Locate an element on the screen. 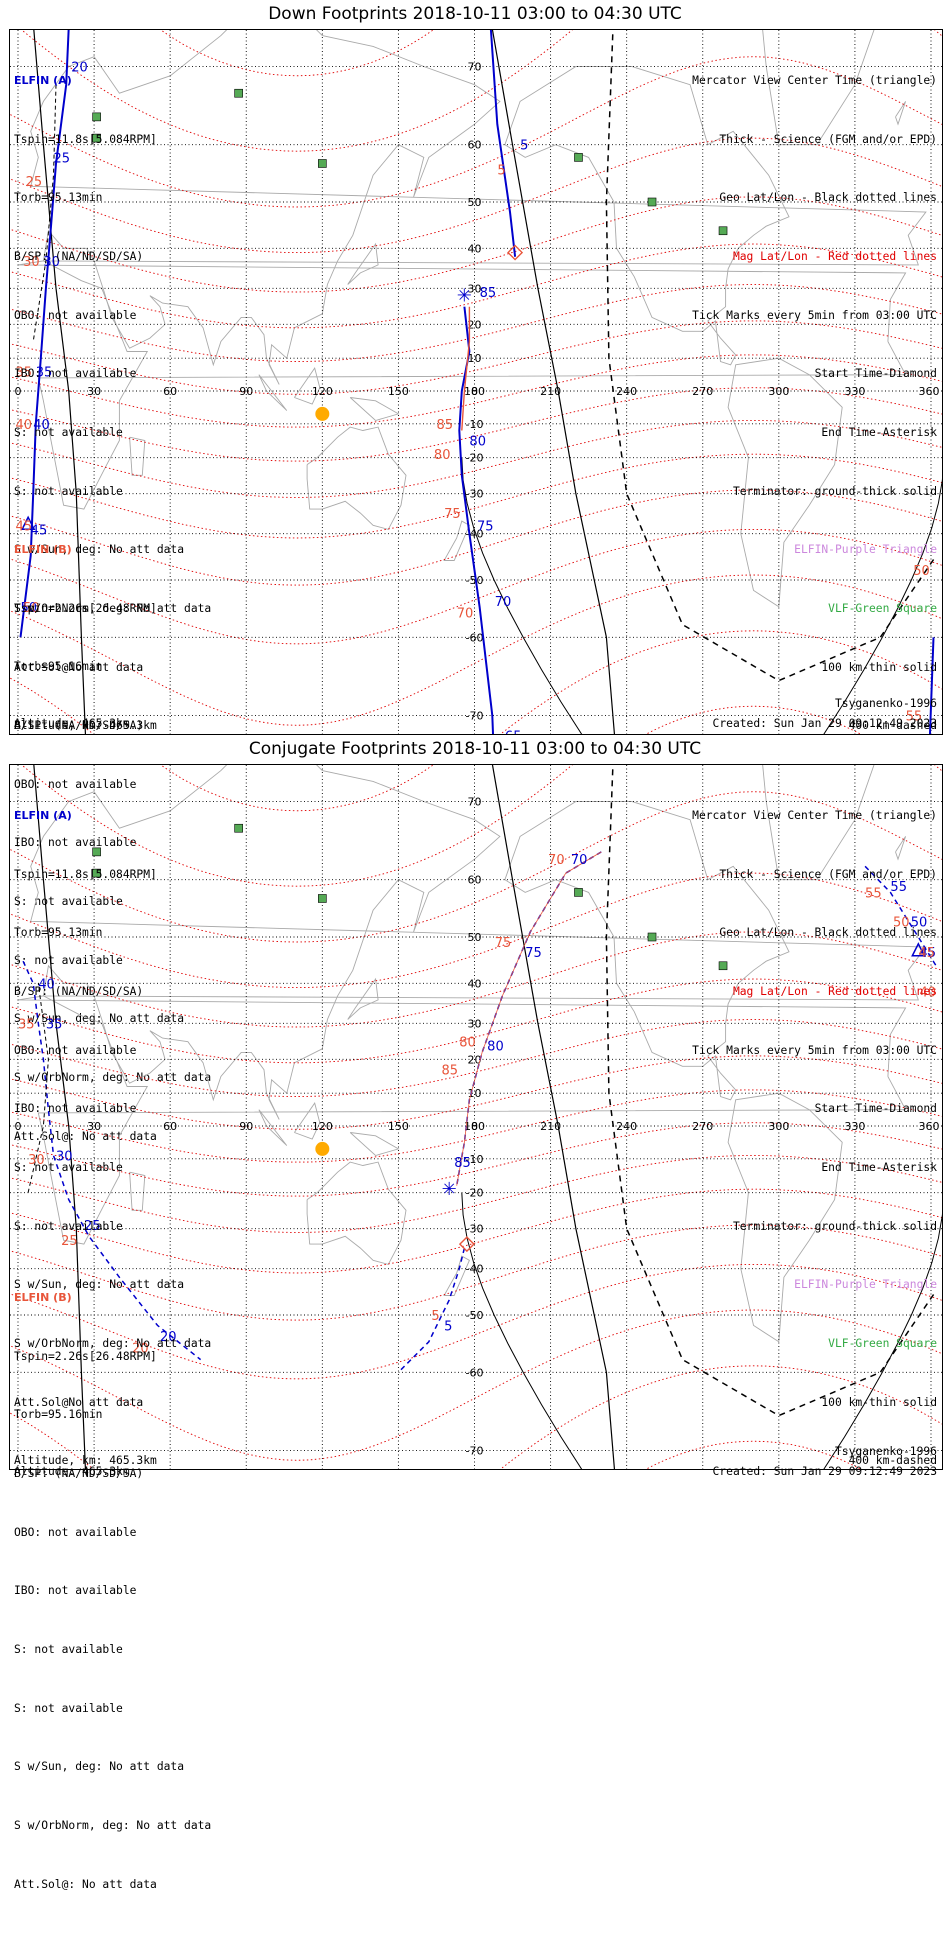 The height and width of the screenshot is (1933, 950). track-tick-label: 45 is located at coordinates (928, 953).